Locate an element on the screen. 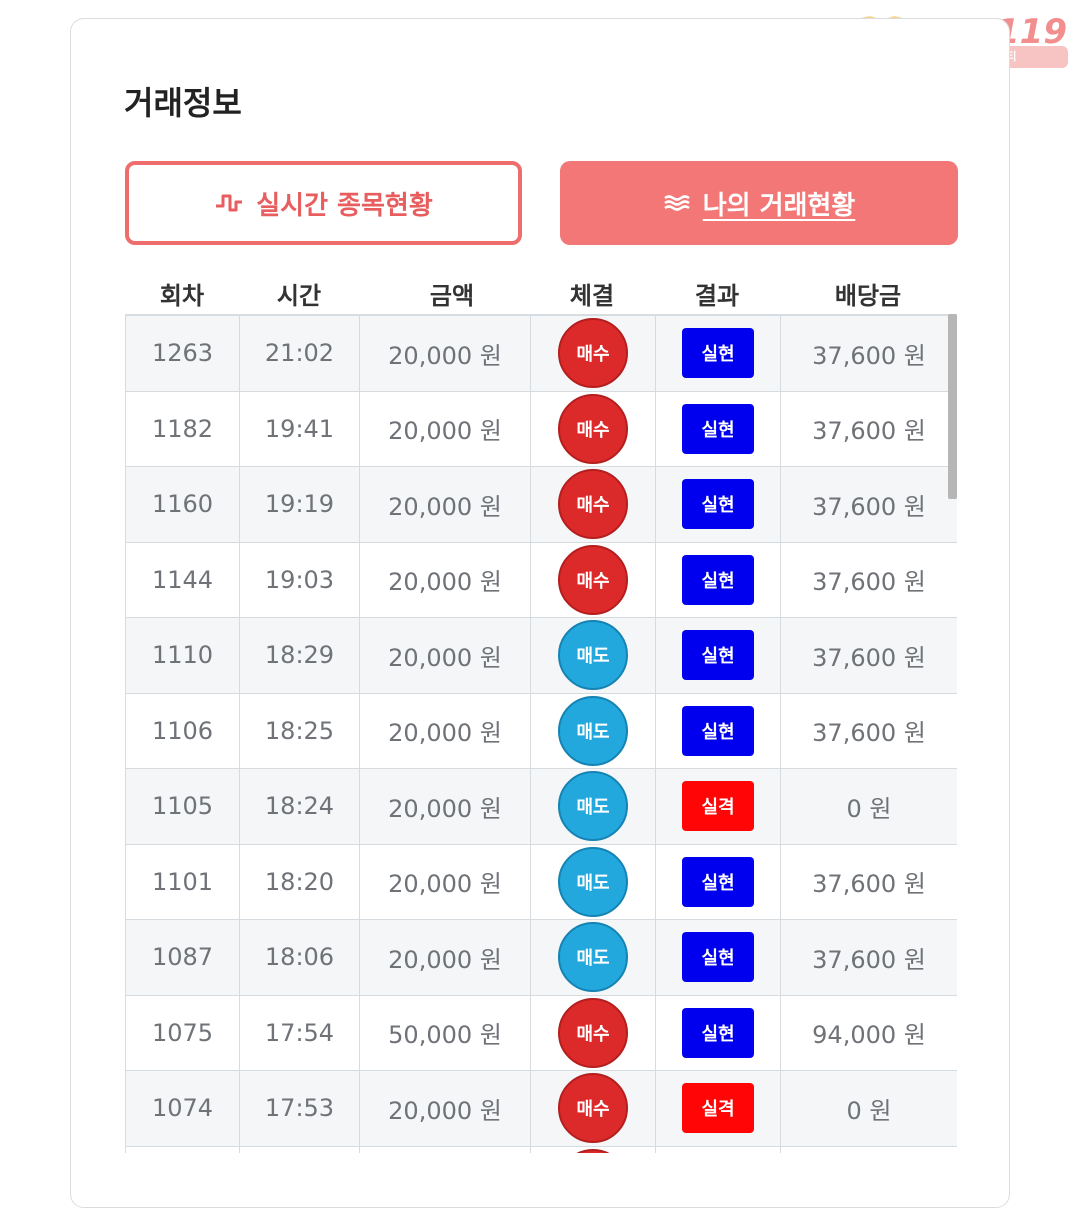  table-row: 1087 18:06 20,000 원 매도 실현 37,600 원 is located at coordinates (541, 957).